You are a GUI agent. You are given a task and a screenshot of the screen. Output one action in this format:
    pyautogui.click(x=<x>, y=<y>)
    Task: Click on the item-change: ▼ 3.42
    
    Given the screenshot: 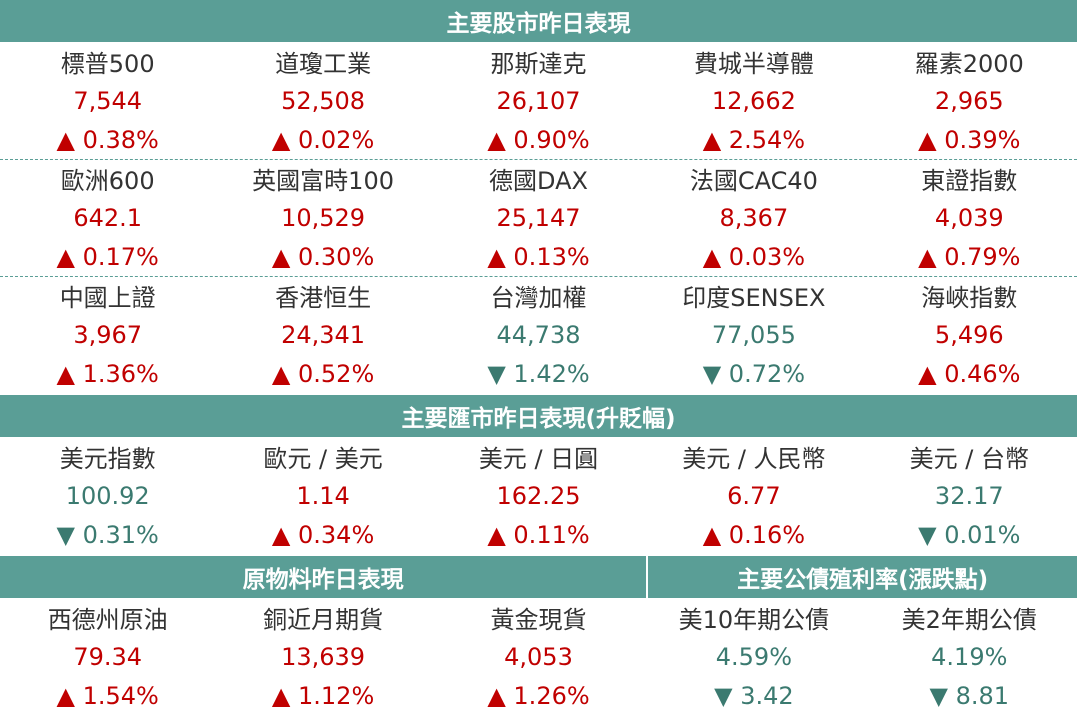 What is the action you would take?
    pyautogui.click(x=754, y=695)
    